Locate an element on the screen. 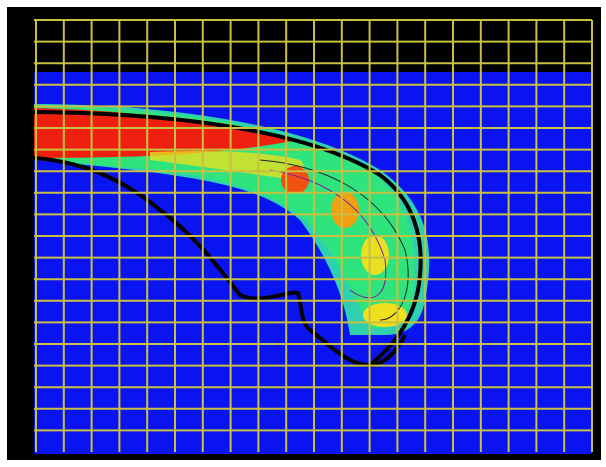  streamline is located at coordinates (334, 240).